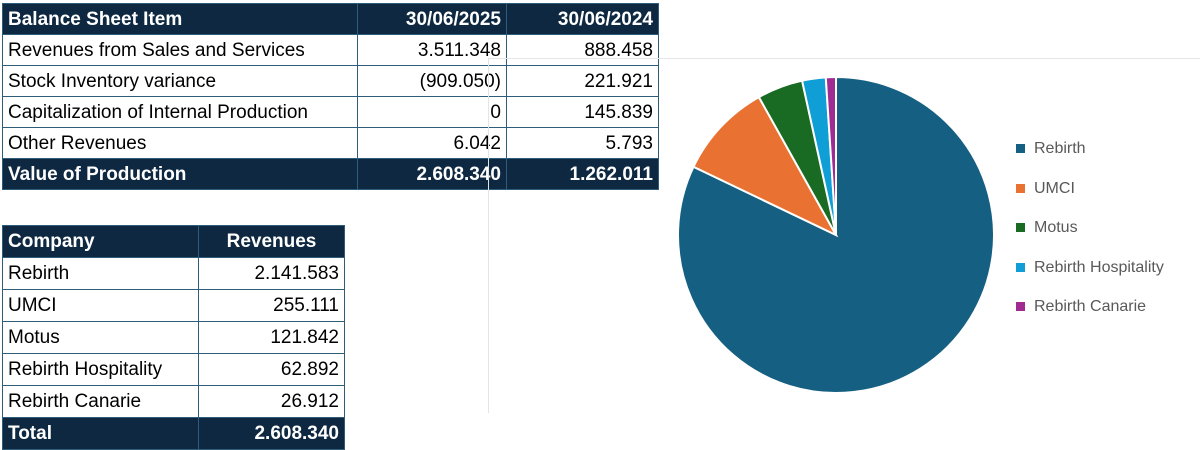  I want to click on table-row: Motus 121.842, so click(173, 337).